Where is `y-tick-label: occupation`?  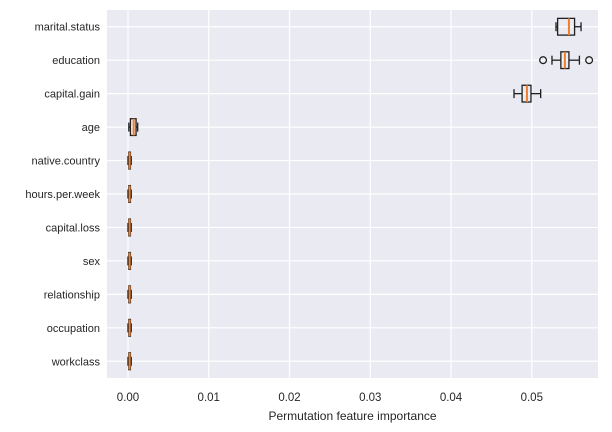 y-tick-label: occupation is located at coordinates (73, 329).